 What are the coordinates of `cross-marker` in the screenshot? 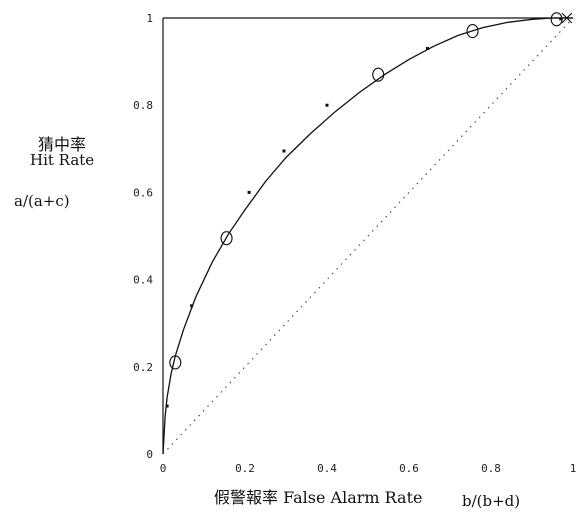 It's located at (567, 18).